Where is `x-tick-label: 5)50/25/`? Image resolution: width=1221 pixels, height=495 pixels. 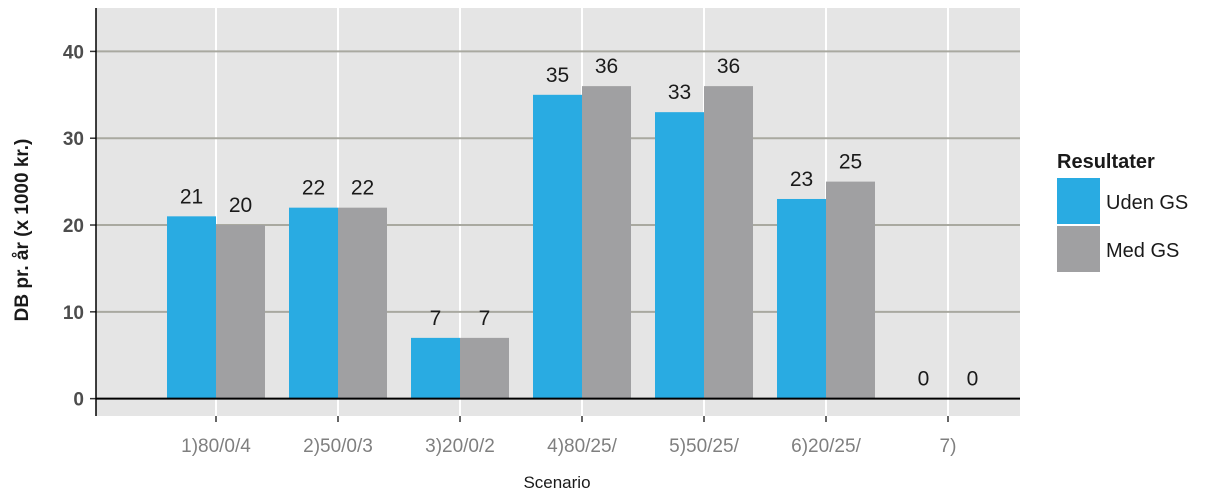
x-tick-label: 5)50/25/ is located at coordinates (704, 446).